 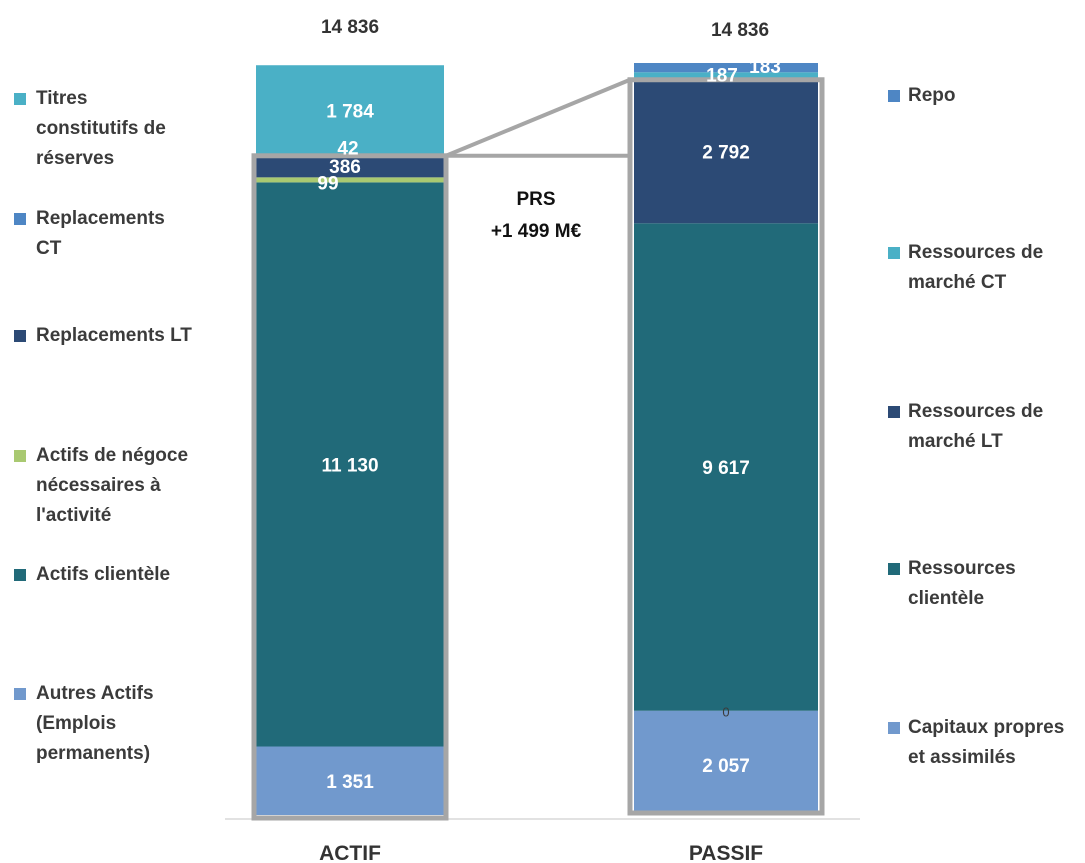 What do you see at coordinates (726, 852) in the screenshot?
I see `category-label-passif: PASSIF` at bounding box center [726, 852].